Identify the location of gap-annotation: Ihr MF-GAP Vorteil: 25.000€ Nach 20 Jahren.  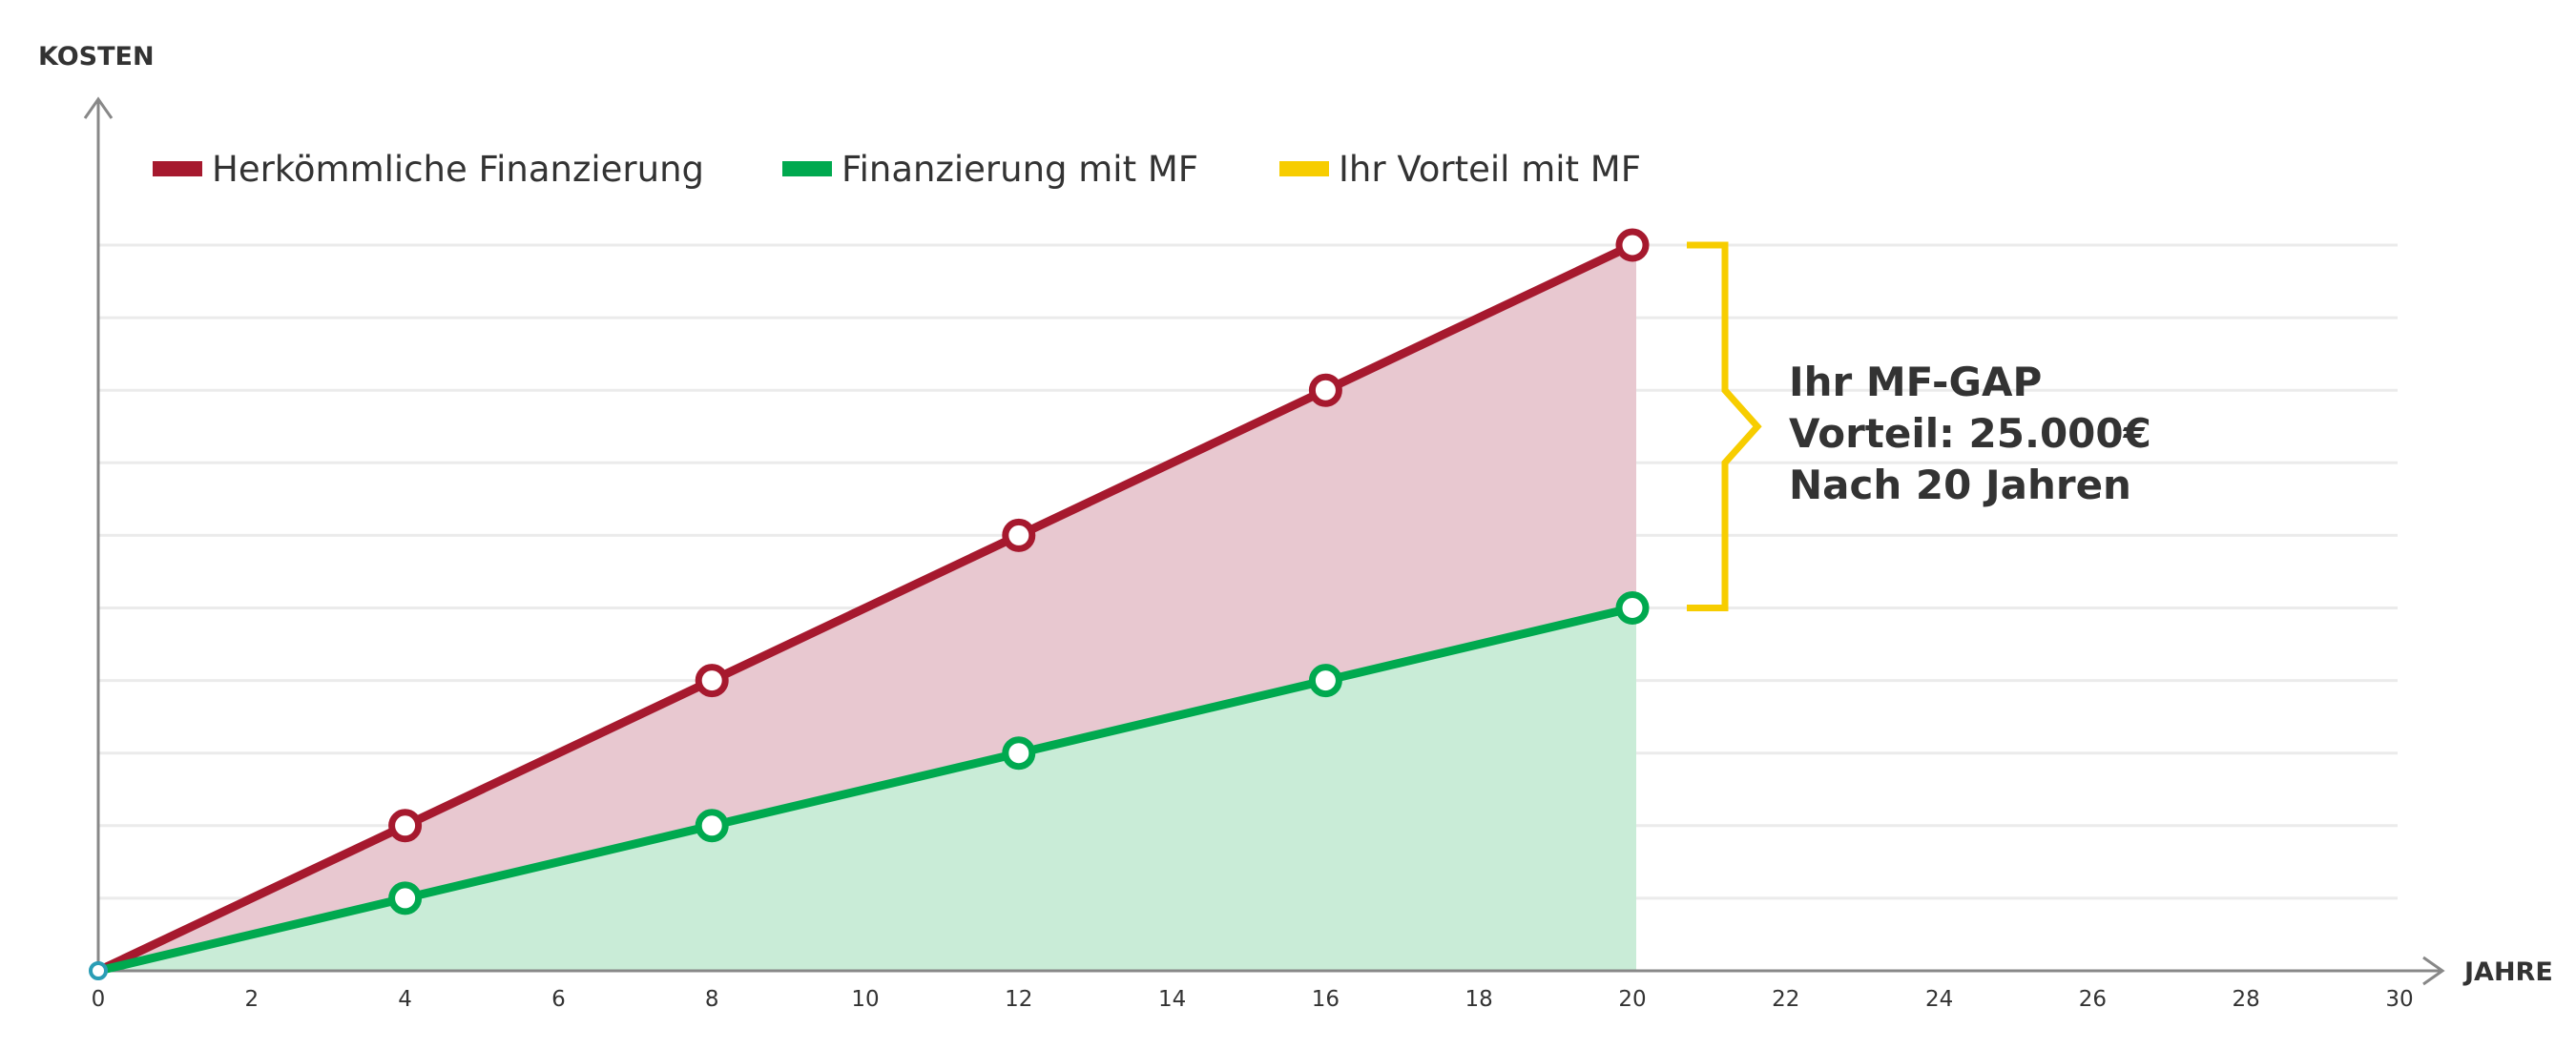
(1919, 426).